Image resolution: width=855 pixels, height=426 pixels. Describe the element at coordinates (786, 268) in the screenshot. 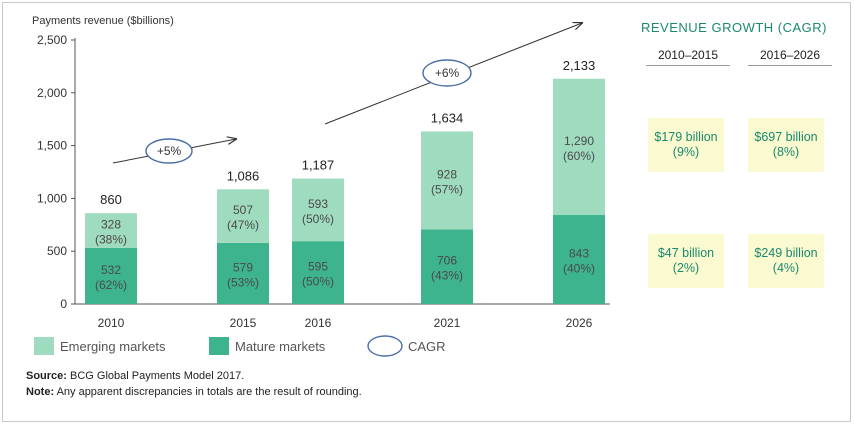

I see `growth-pct: (4%)` at that location.